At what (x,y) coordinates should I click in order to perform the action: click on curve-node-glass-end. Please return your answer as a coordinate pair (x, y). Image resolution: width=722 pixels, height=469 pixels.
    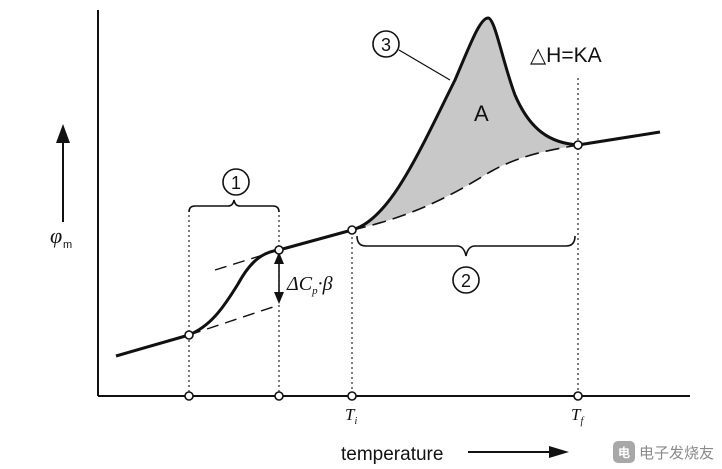
    Looking at the image, I should click on (279, 250).